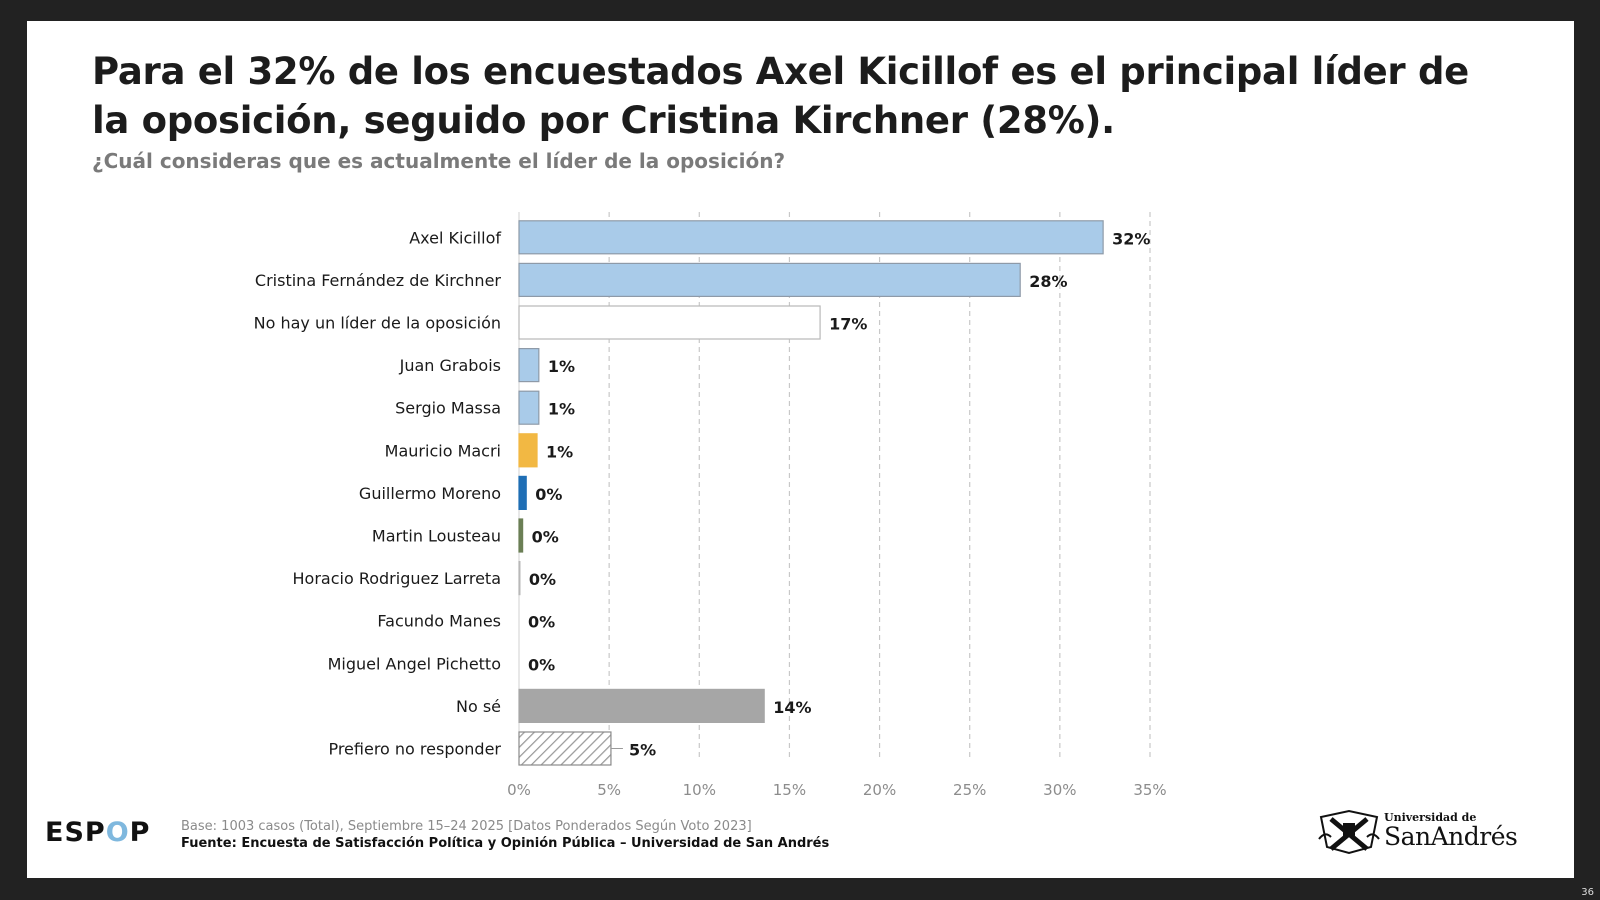 Image resolution: width=1600 pixels, height=900 pixels. What do you see at coordinates (443, 450) in the screenshot?
I see `category-label: Mauricio Macri` at bounding box center [443, 450].